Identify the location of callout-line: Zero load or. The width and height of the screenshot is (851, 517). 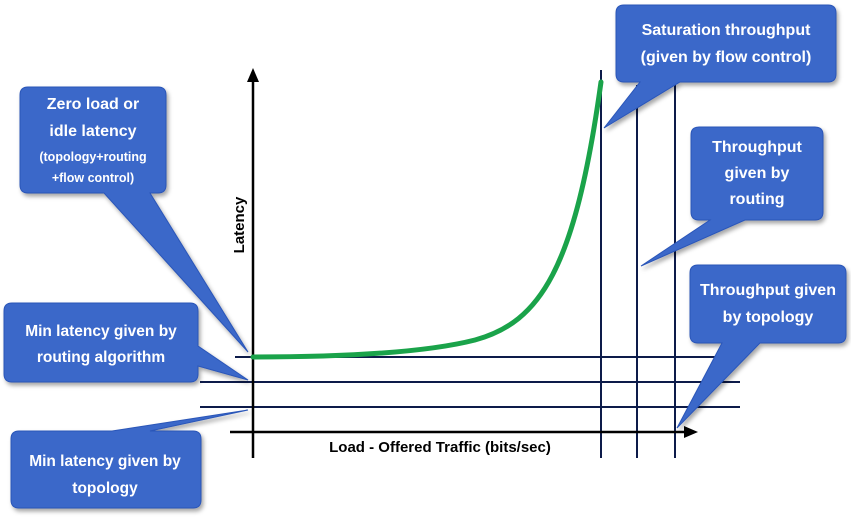
(93, 104).